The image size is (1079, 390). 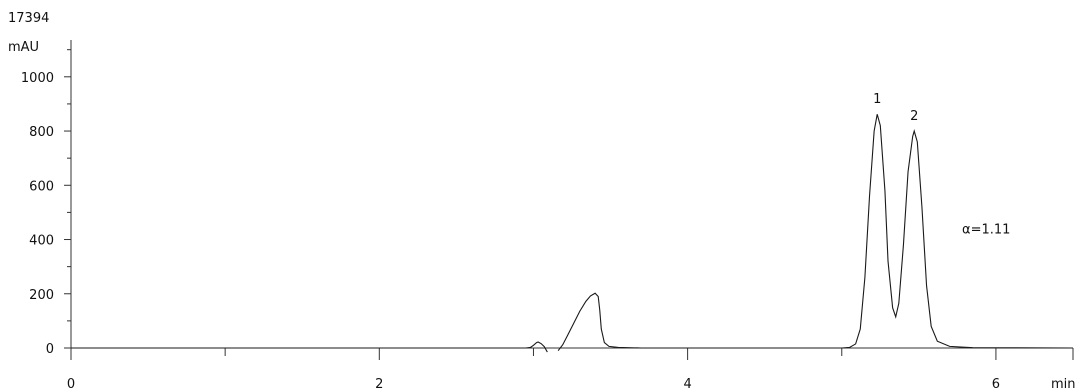 I want to click on y-tick-label: 800, so click(x=41, y=132).